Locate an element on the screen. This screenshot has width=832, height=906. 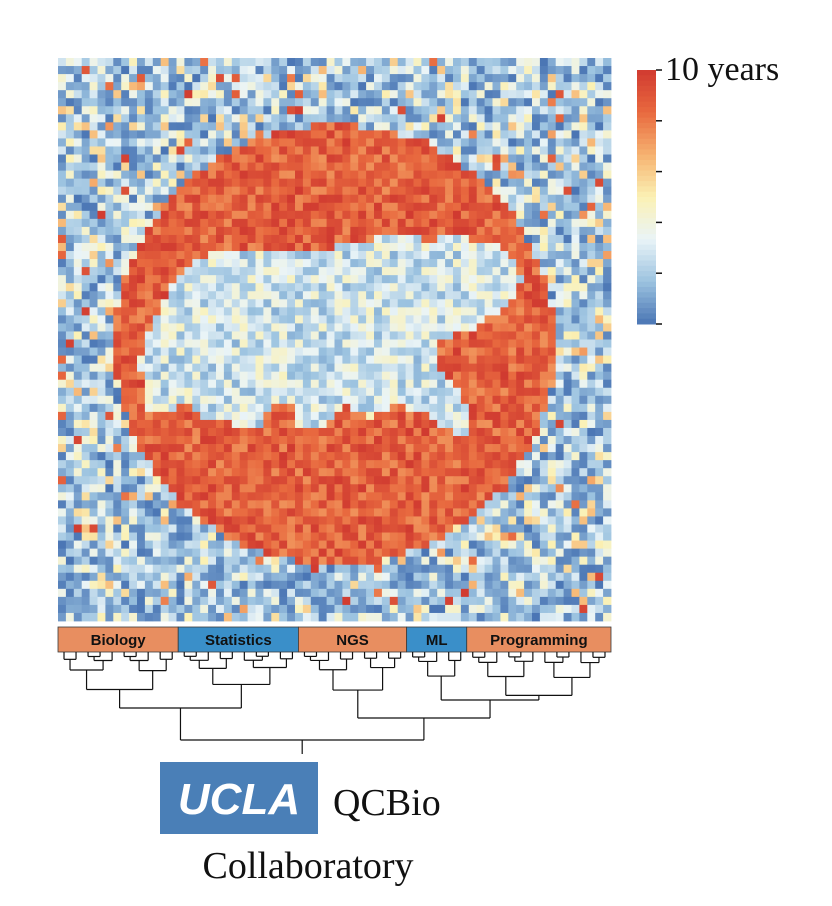
column-group-label: NGS is located at coordinates (352, 640).